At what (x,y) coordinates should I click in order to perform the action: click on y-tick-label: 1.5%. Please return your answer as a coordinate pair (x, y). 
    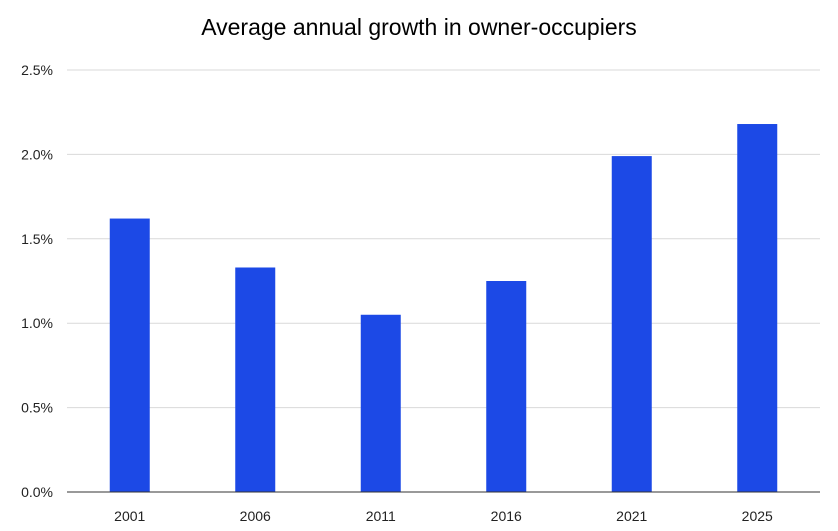
    Looking at the image, I should click on (37, 239).